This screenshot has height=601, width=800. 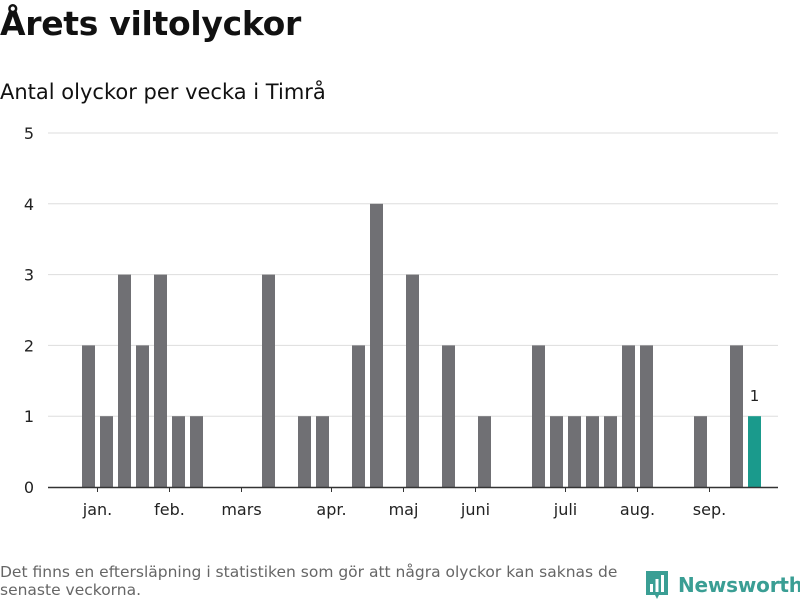 What do you see at coordinates (475, 509) in the screenshot?
I see `x-tick-label: juni` at bounding box center [475, 509].